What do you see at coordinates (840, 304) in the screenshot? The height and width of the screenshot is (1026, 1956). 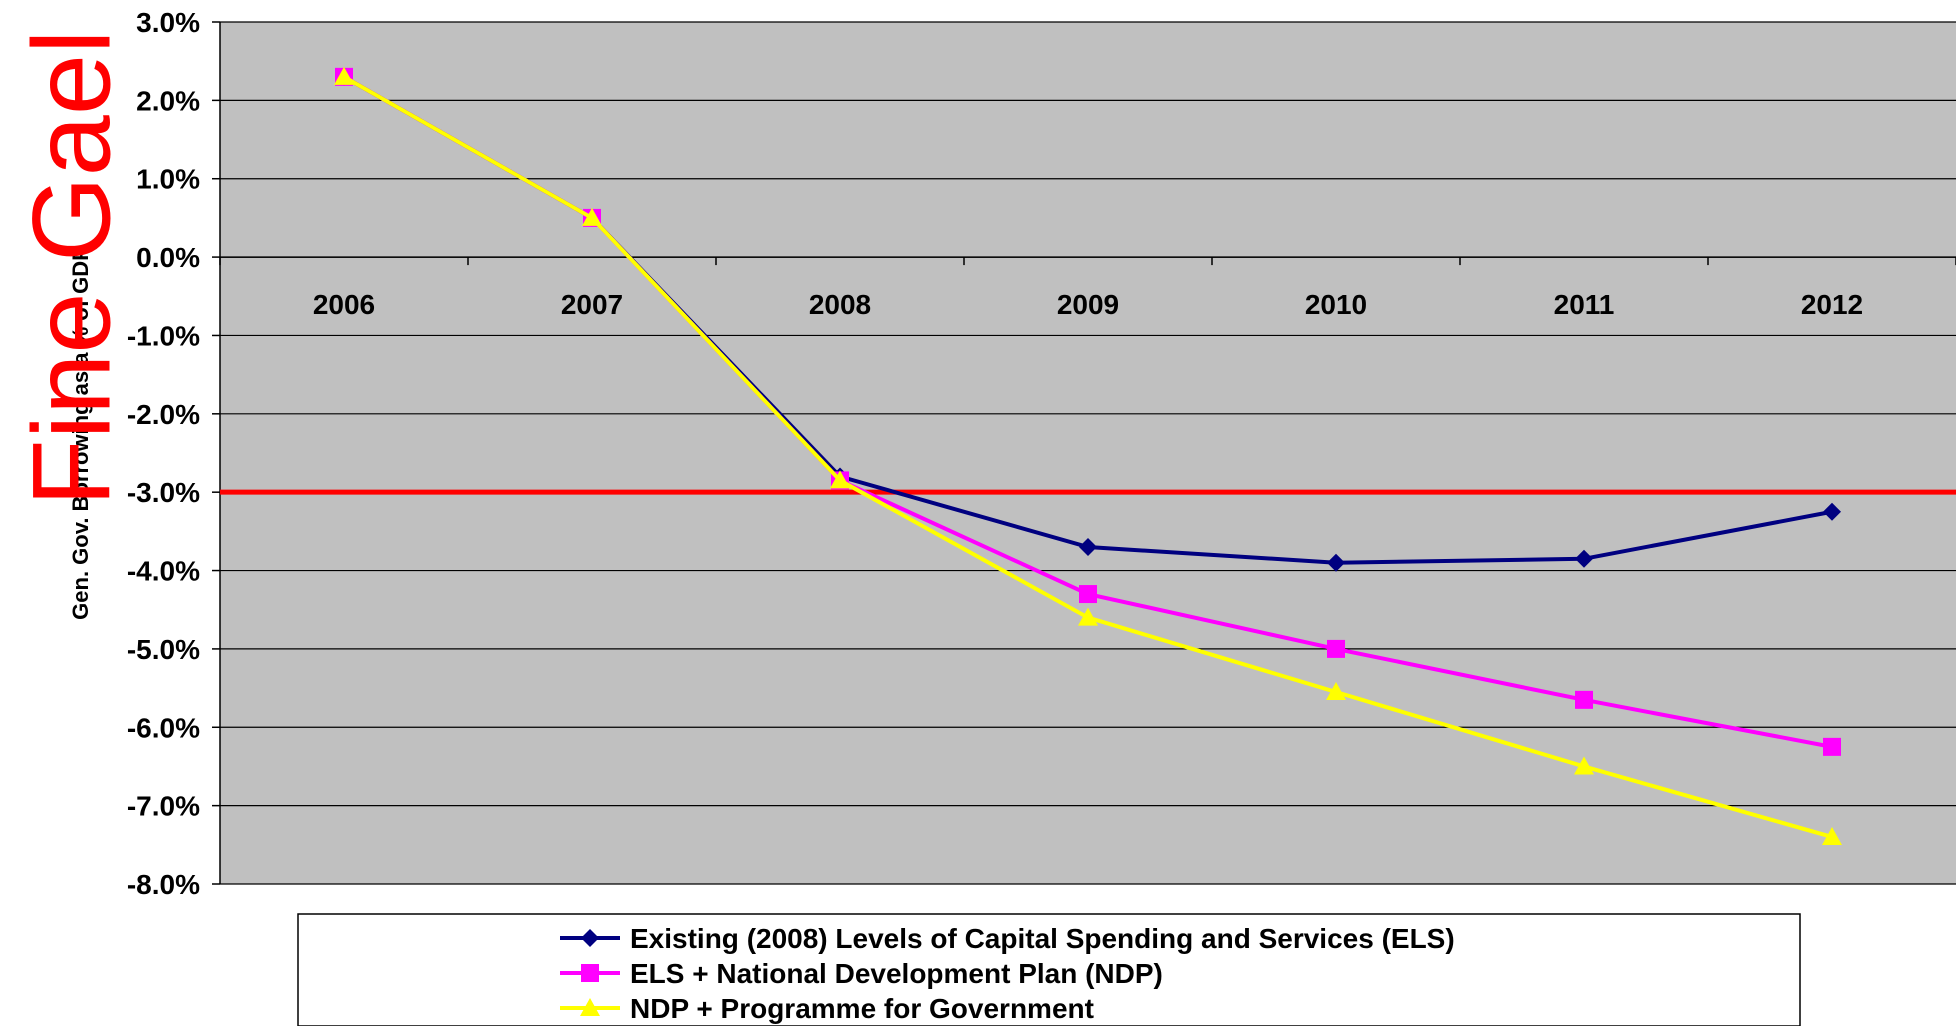 I see `x-tick-label: 2008` at bounding box center [840, 304].